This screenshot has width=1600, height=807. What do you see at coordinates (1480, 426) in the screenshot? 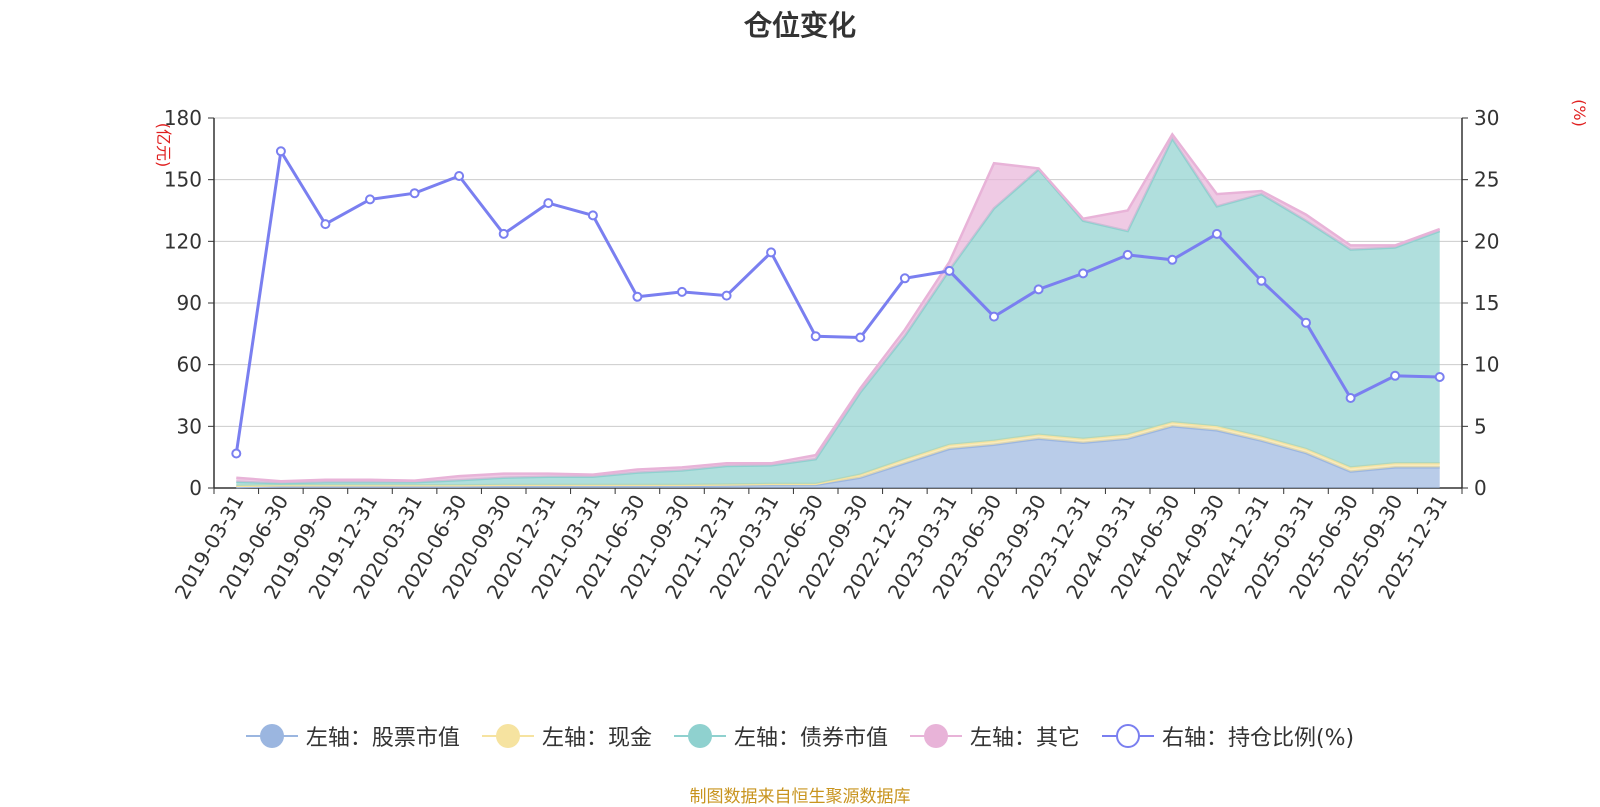
I see `y-right-tick-label: 5` at bounding box center [1480, 426].